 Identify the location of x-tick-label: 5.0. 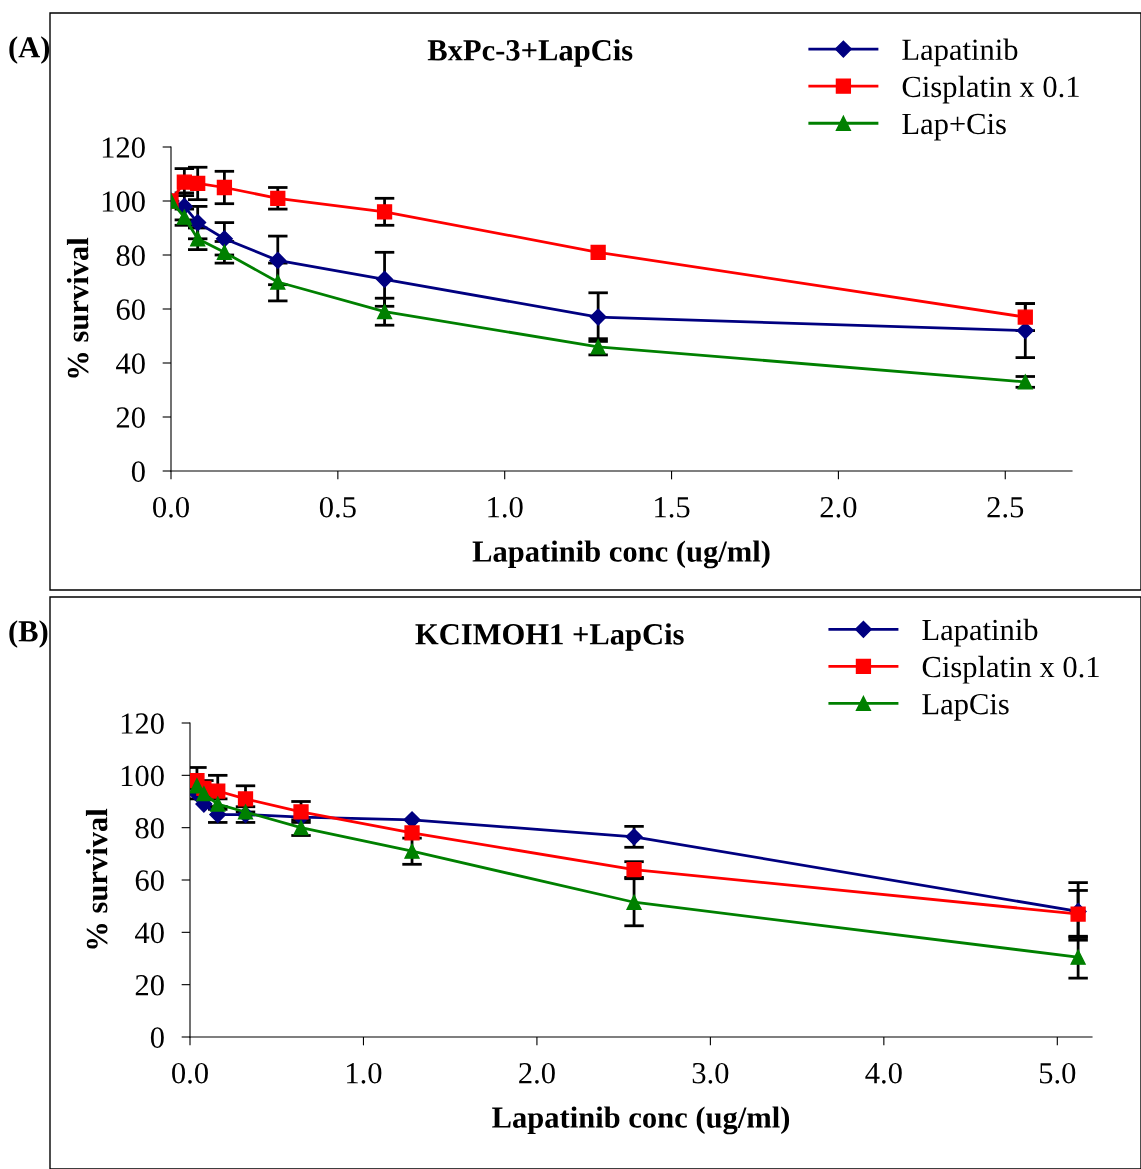
(1057, 1073).